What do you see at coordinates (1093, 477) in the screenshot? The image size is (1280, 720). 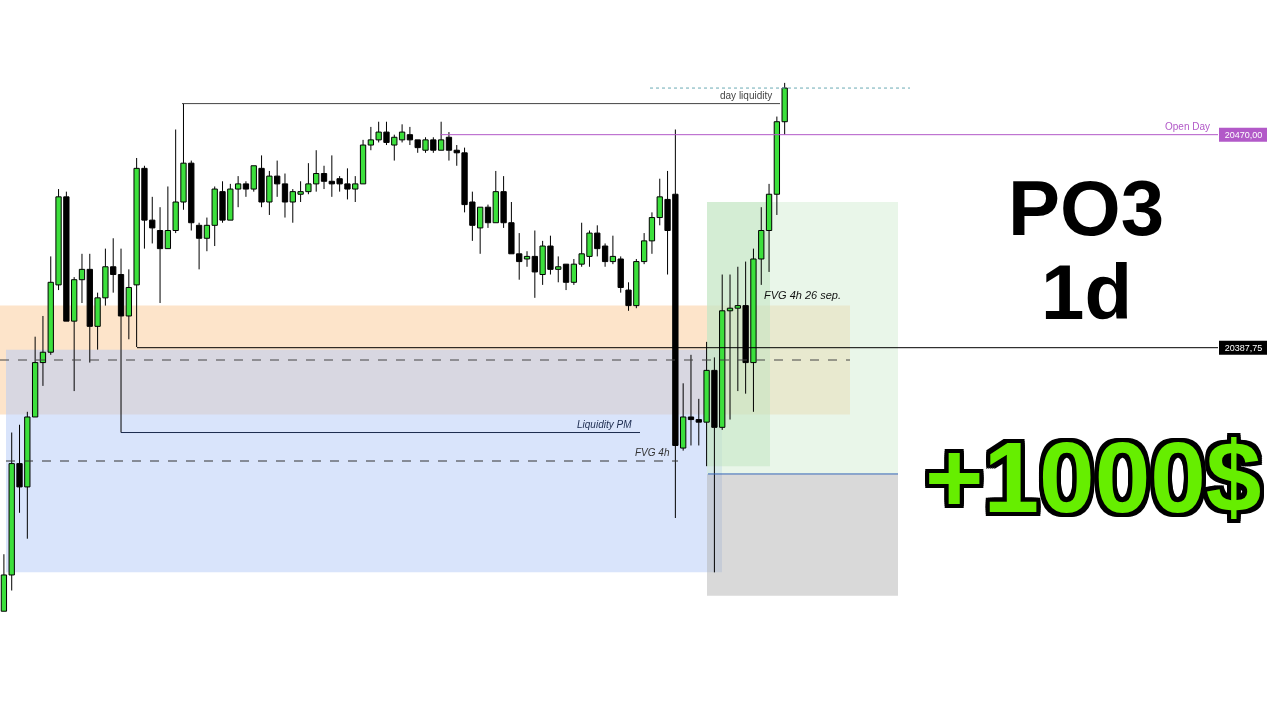 I see `text: +1000$` at bounding box center [1093, 477].